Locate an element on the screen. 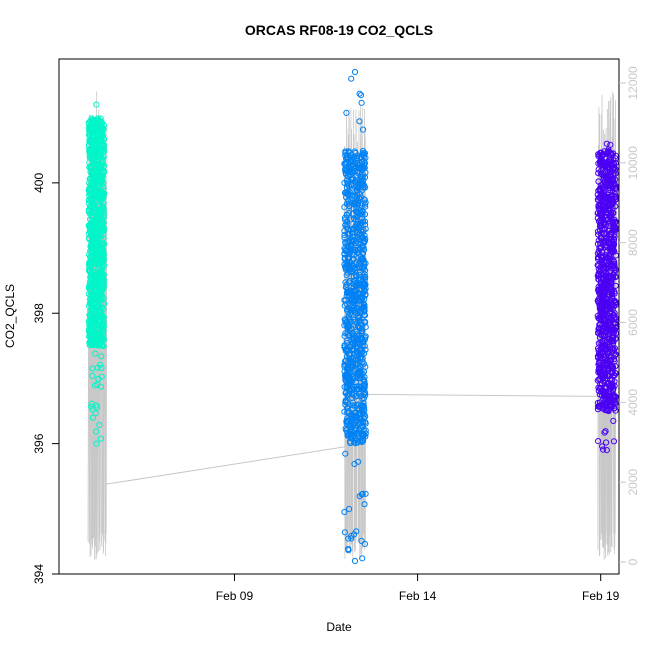  y-tick-label: 400 is located at coordinates (39, 183).